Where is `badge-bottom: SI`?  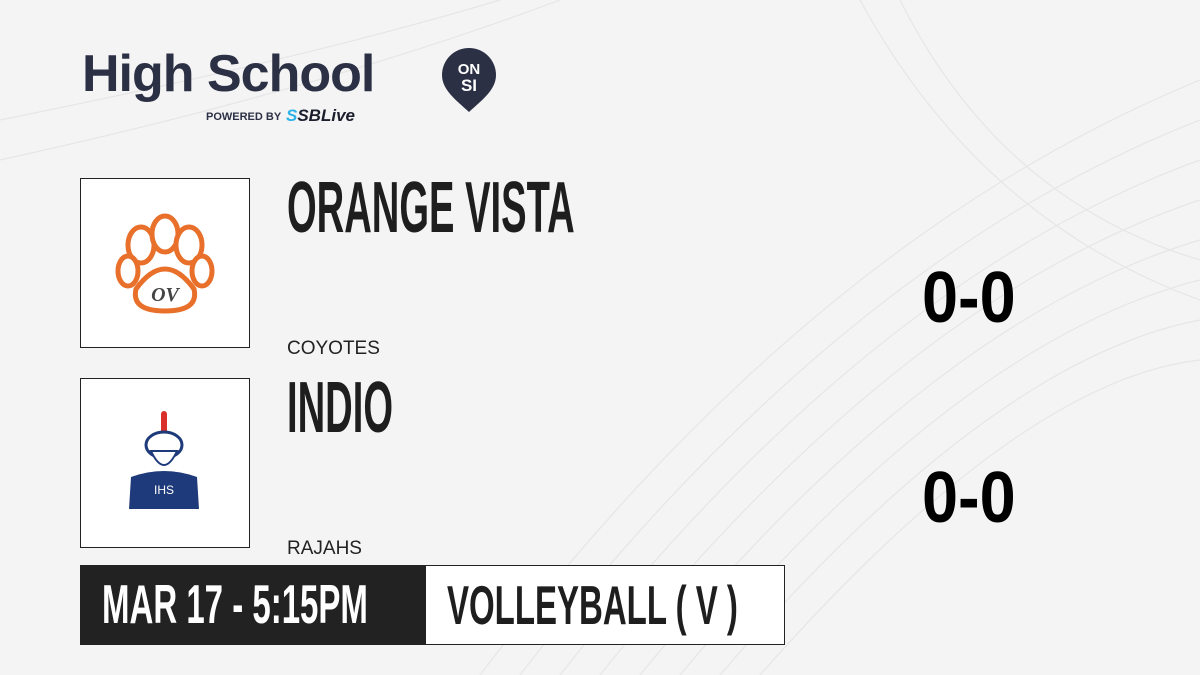 badge-bottom: SI is located at coordinates (469, 85).